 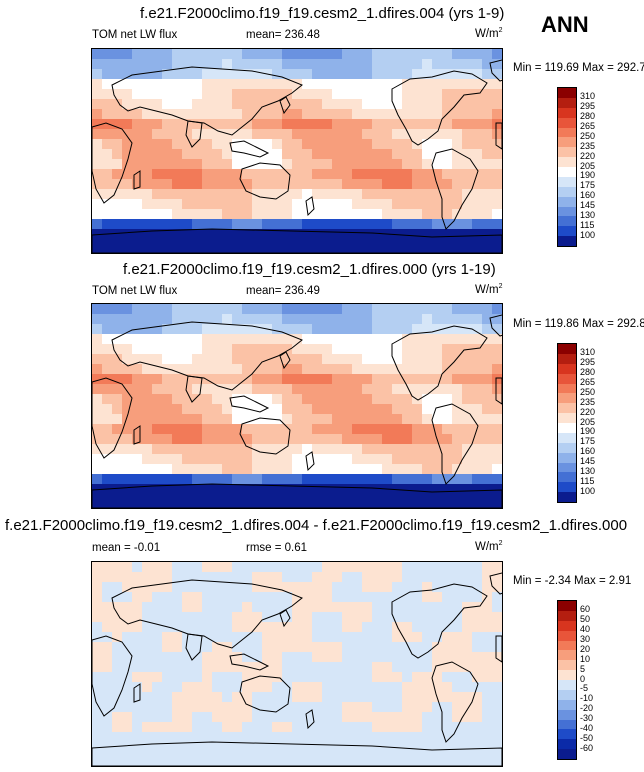 What do you see at coordinates (283, 291) in the screenshot?
I see `panel2-mean-label: mean= 236.49` at bounding box center [283, 291].